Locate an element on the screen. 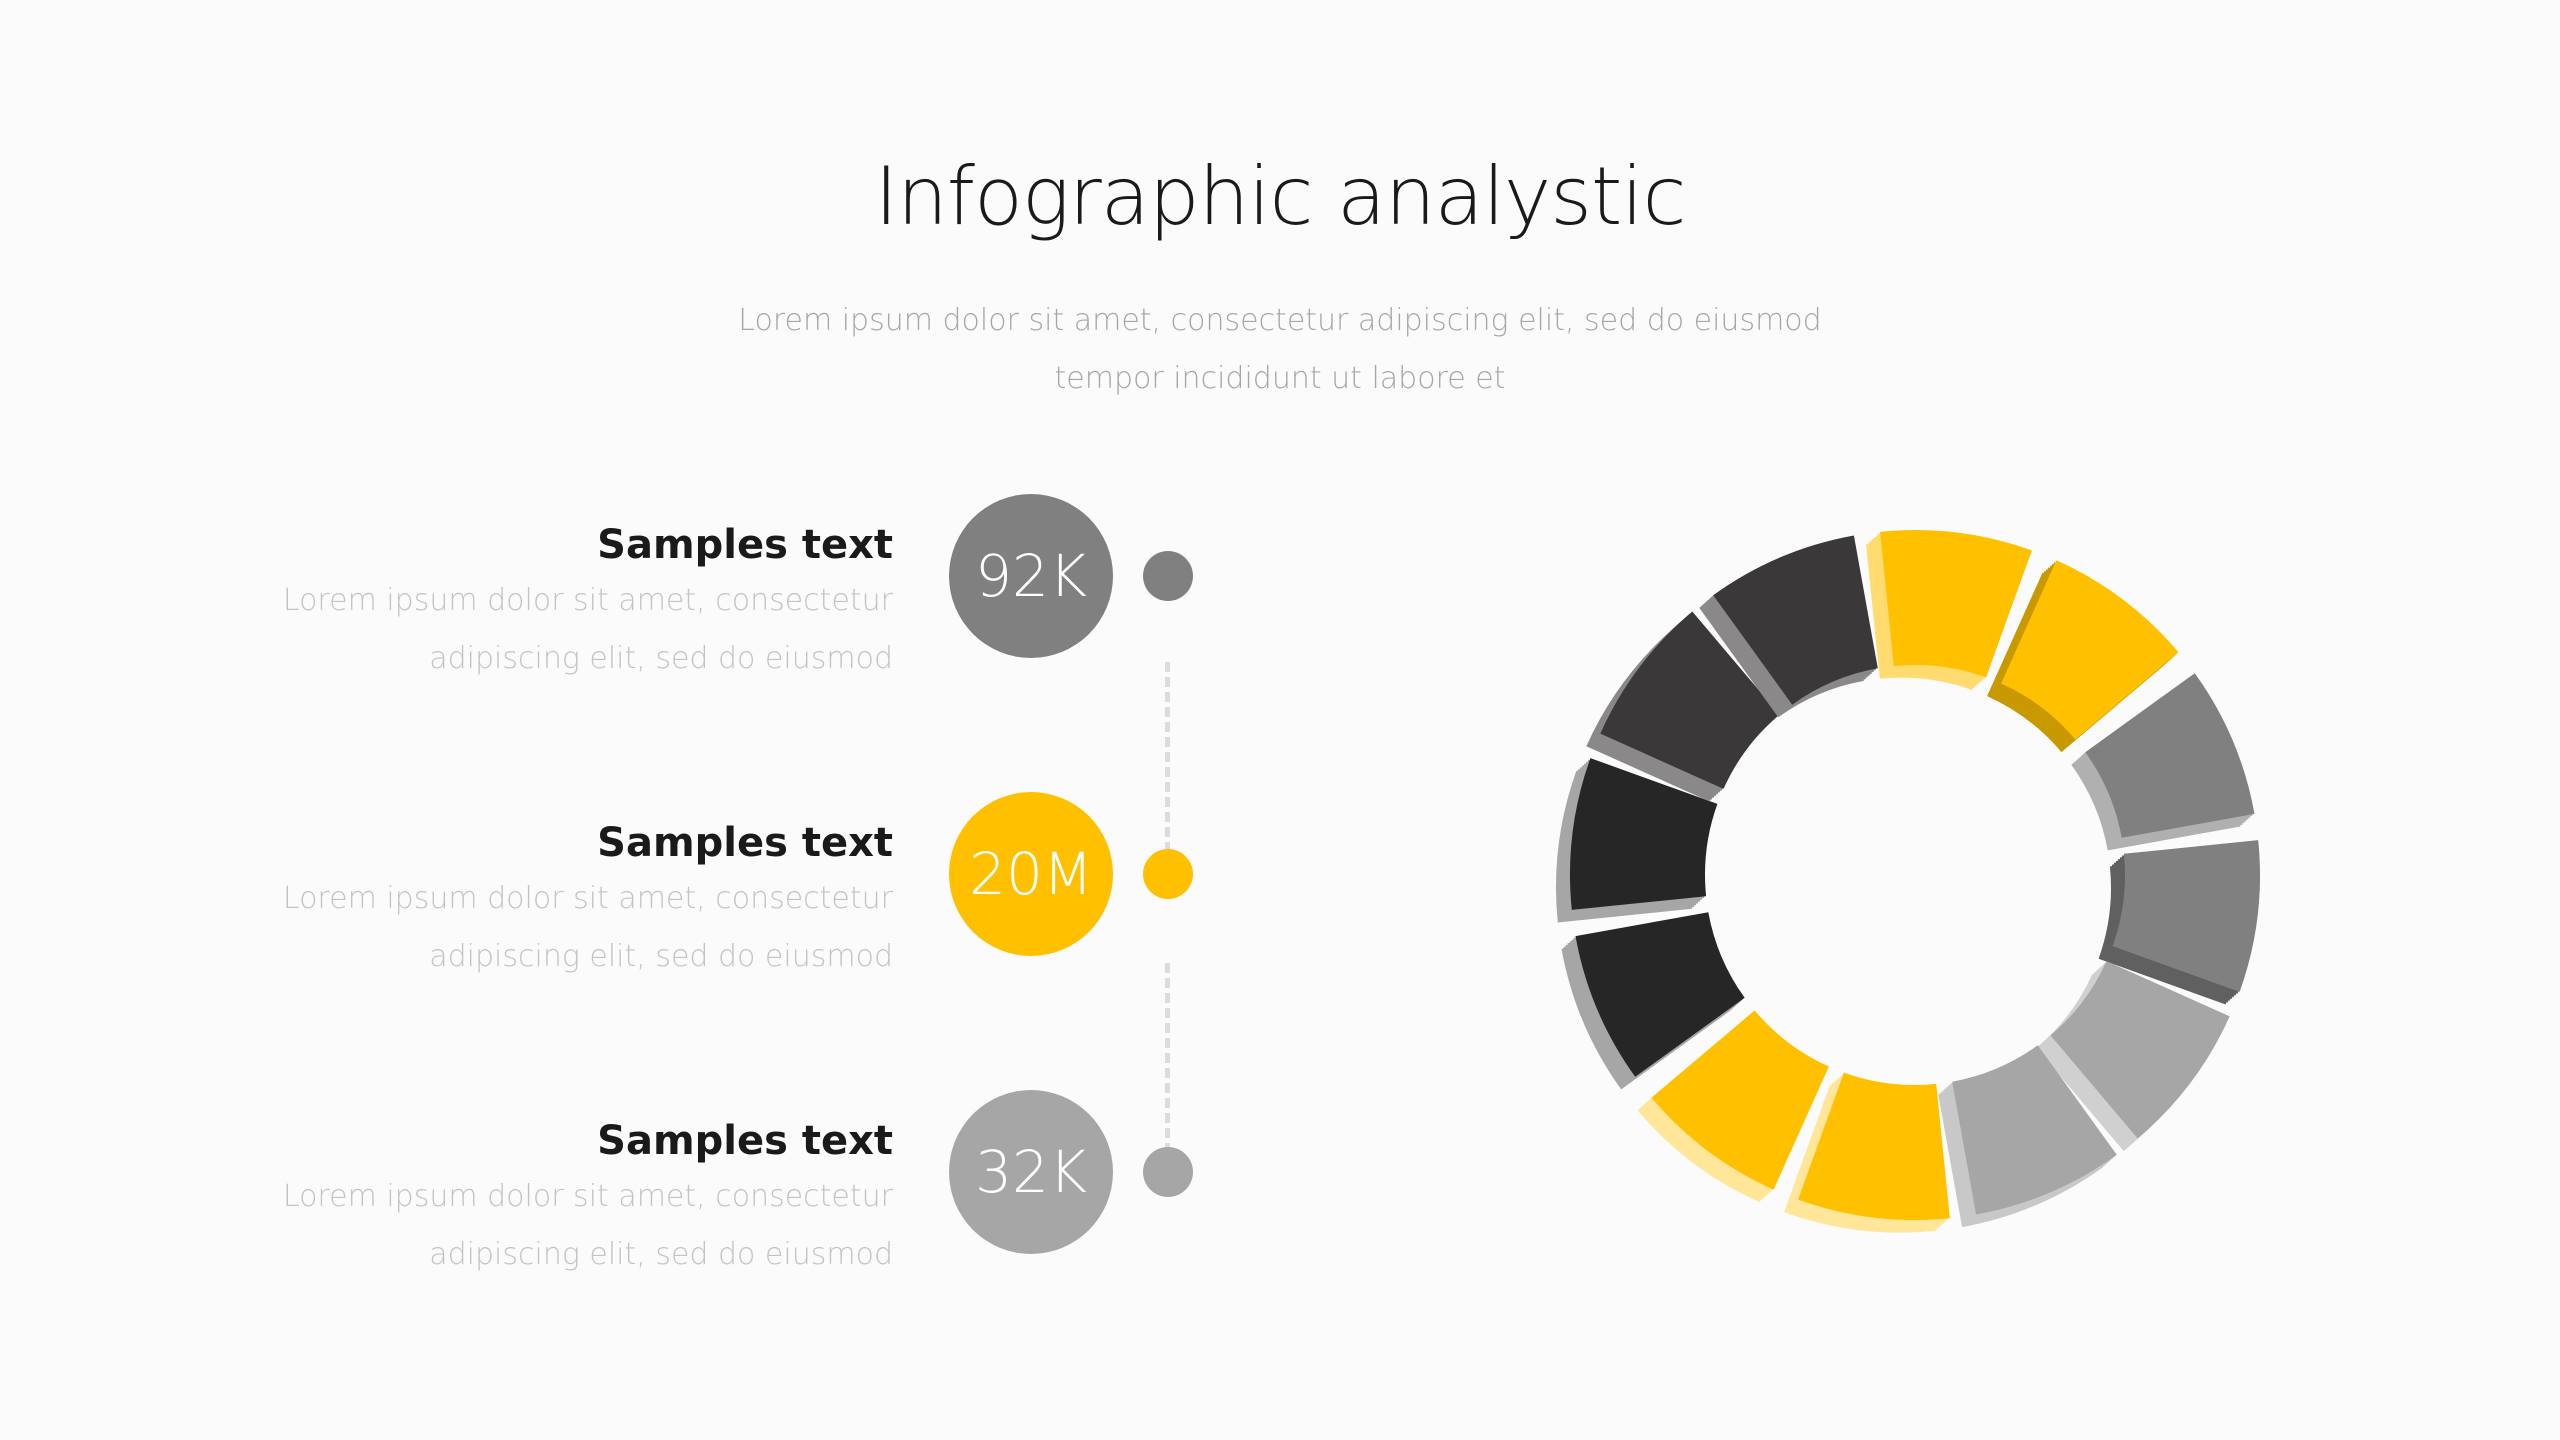 This screenshot has height=1440, width=2560. page-title: Infographic analystic is located at coordinates (1280, 196).